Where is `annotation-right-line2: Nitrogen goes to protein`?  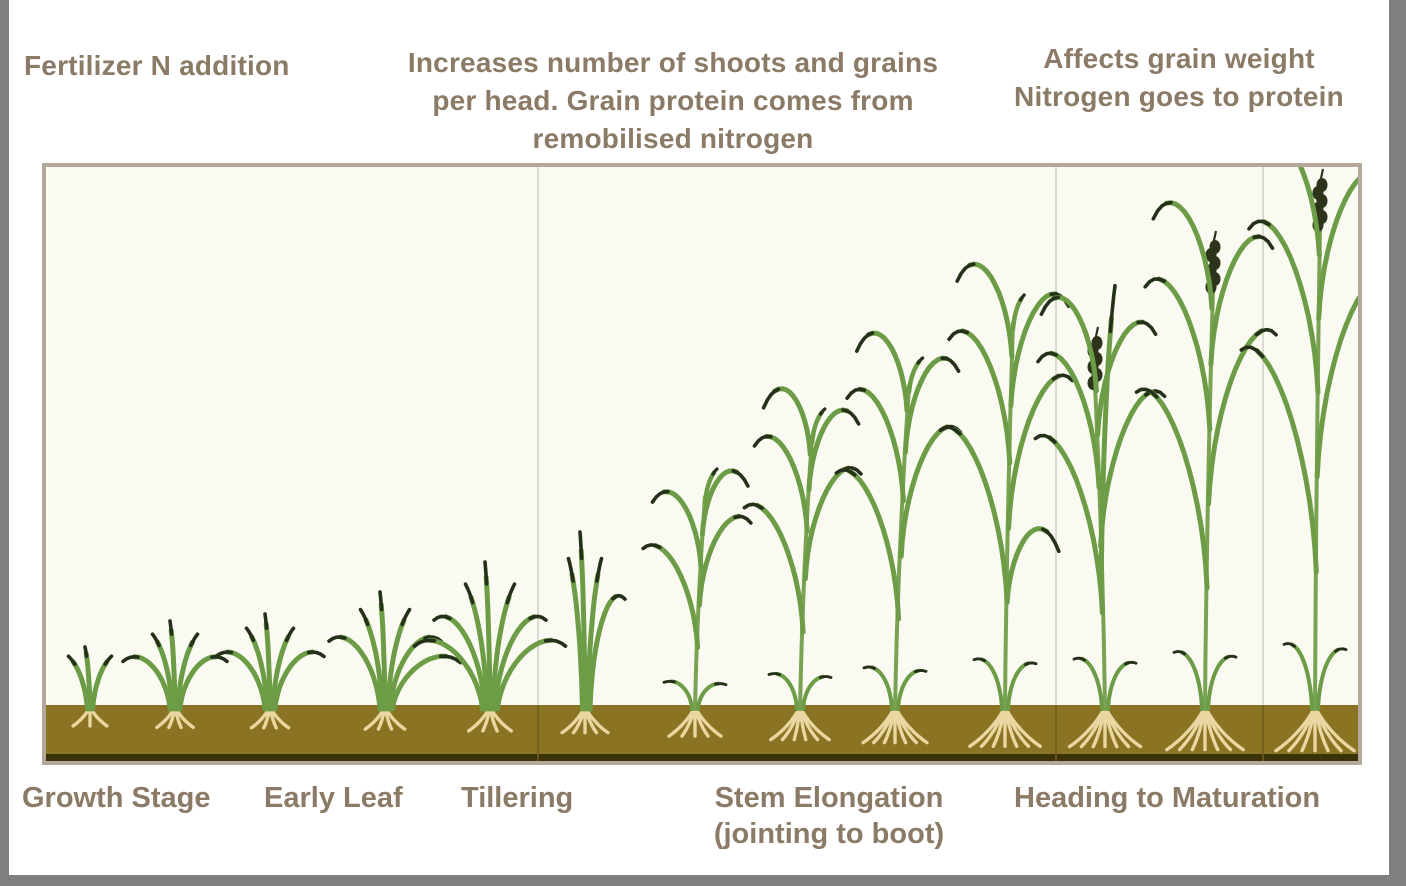
annotation-right-line2: Nitrogen goes to protein is located at coordinates (1179, 96).